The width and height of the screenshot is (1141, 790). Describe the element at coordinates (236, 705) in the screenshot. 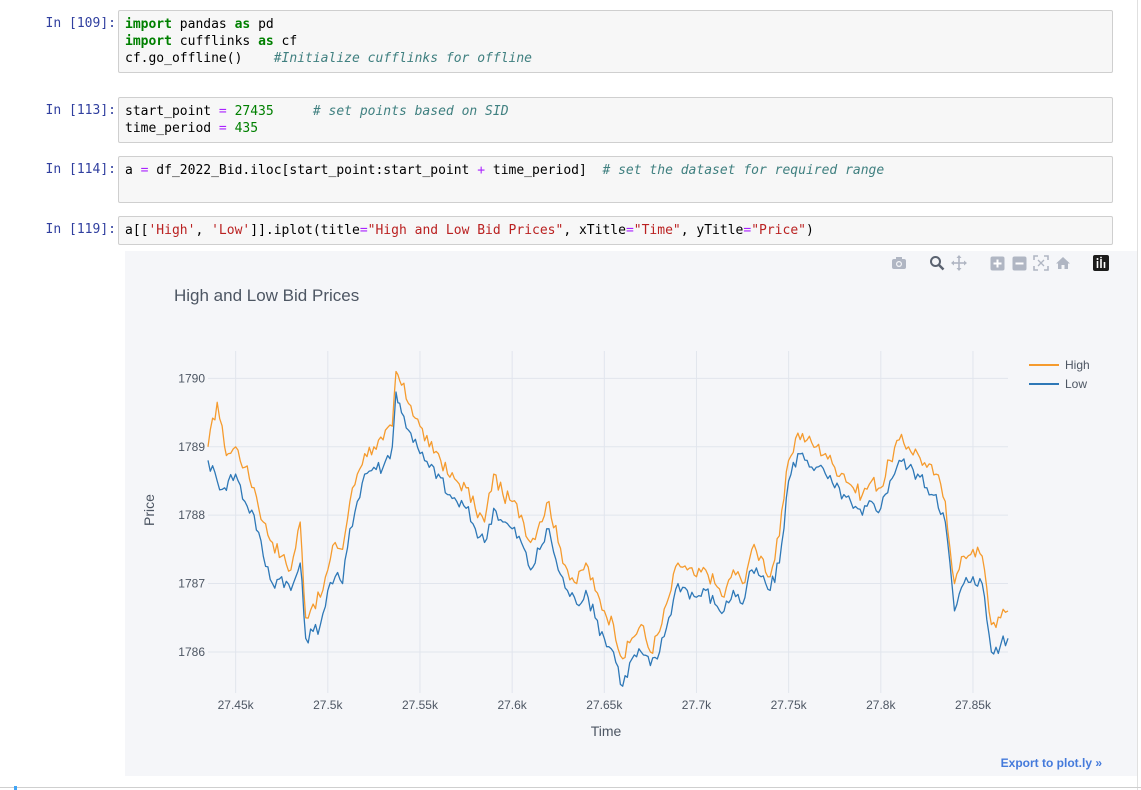

I see `x-tick-label: 27.45k` at that location.